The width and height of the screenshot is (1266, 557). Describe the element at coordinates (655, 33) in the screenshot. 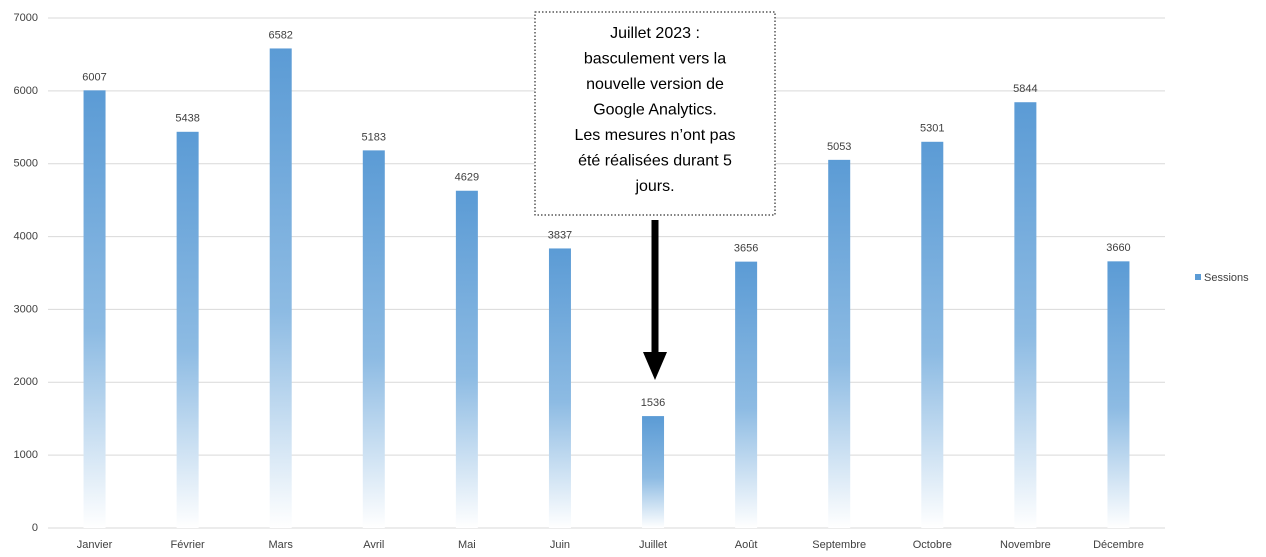

I see `annotation-line: Juillet 2023 :` at that location.